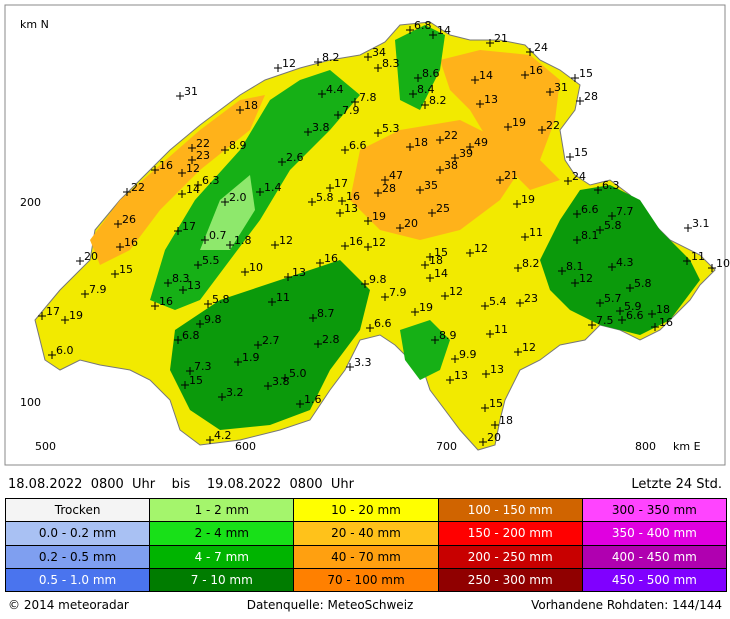 Image resolution: width=730 pixels, height=619 pixels. Describe the element at coordinates (396, 175) in the screenshot. I see `station-value: 47` at that location.